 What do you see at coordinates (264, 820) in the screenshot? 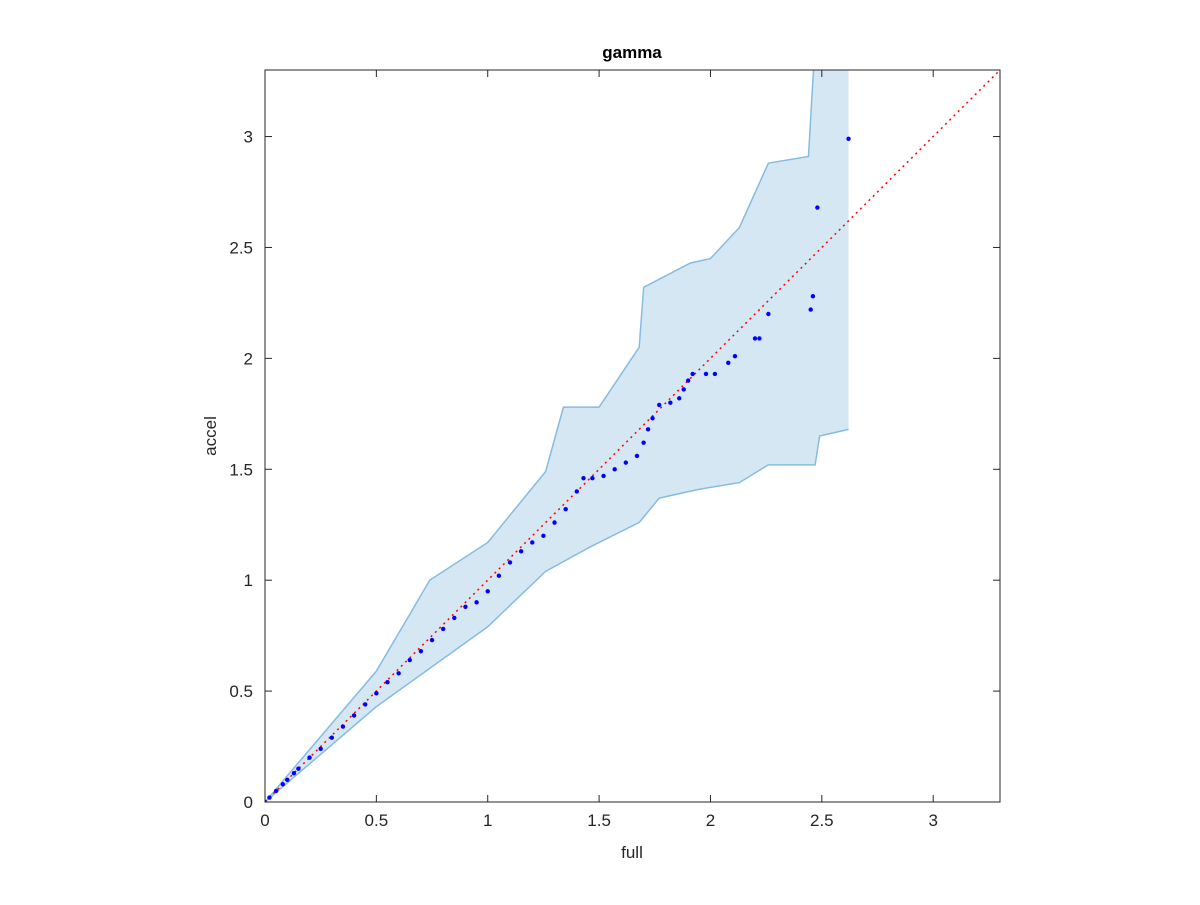
I see `x-tick-label: 0` at bounding box center [264, 820].